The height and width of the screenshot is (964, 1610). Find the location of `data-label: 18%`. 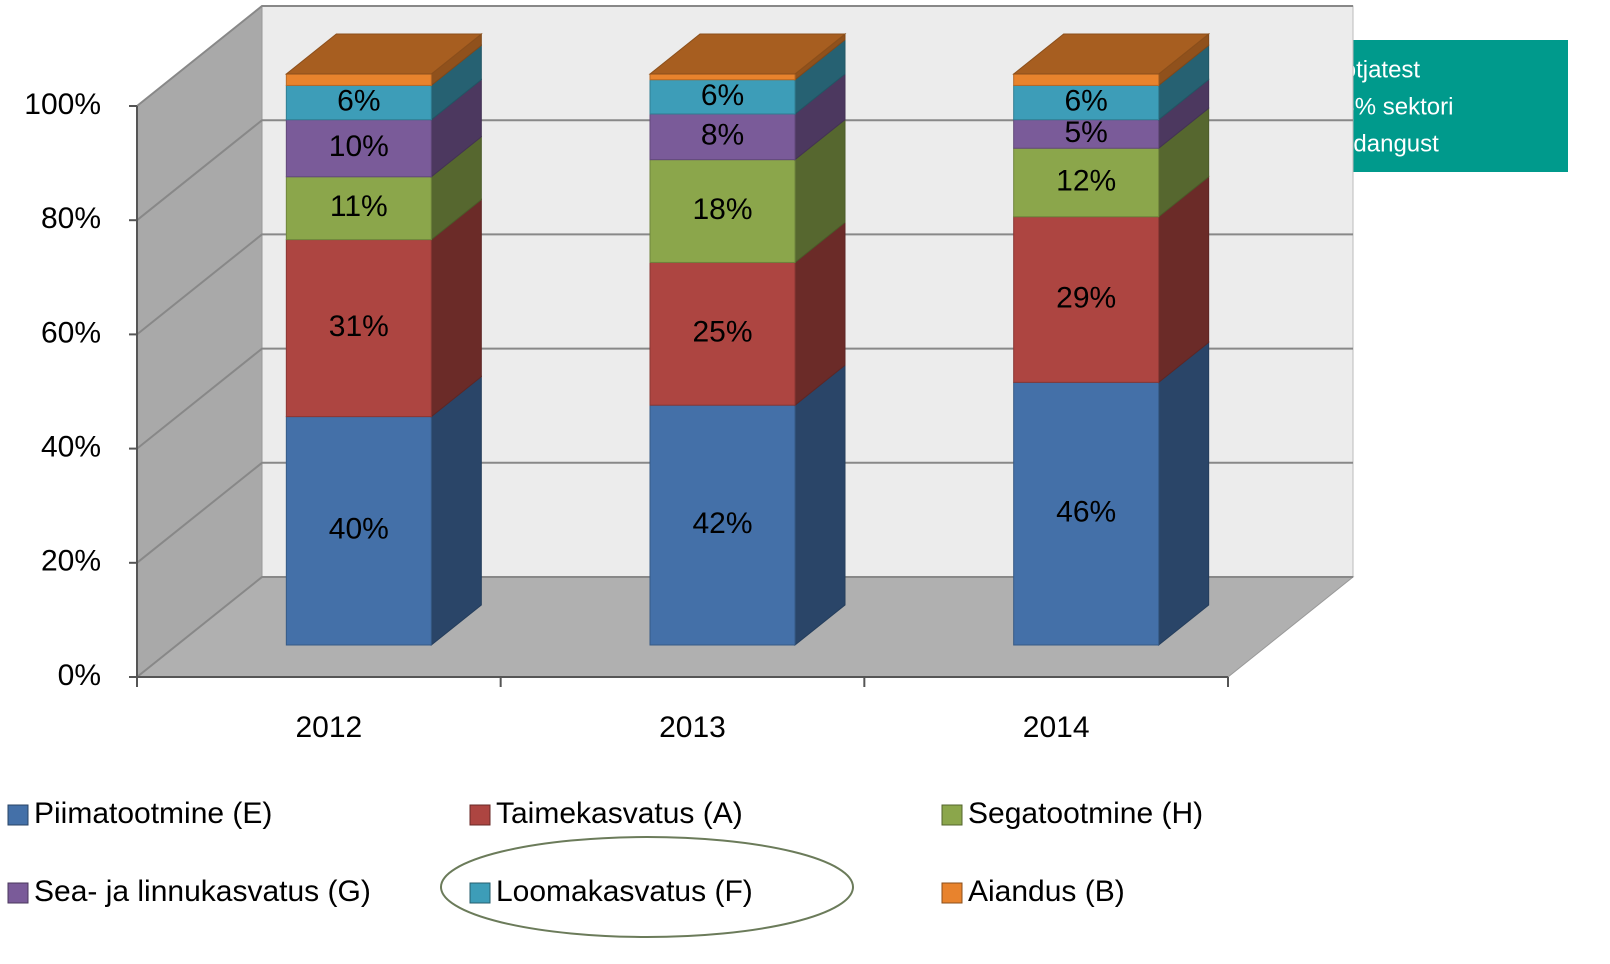

data-label: 18% is located at coordinates (722, 209).